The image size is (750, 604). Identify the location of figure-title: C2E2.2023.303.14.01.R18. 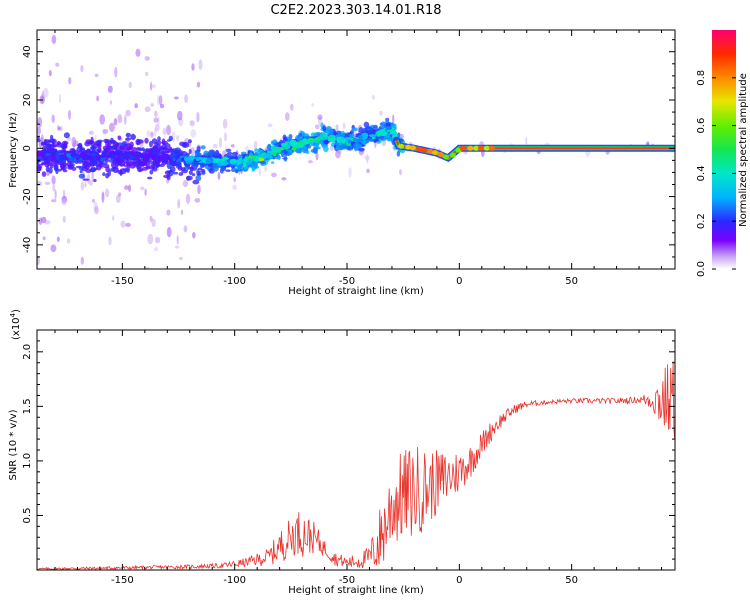
(355, 10).